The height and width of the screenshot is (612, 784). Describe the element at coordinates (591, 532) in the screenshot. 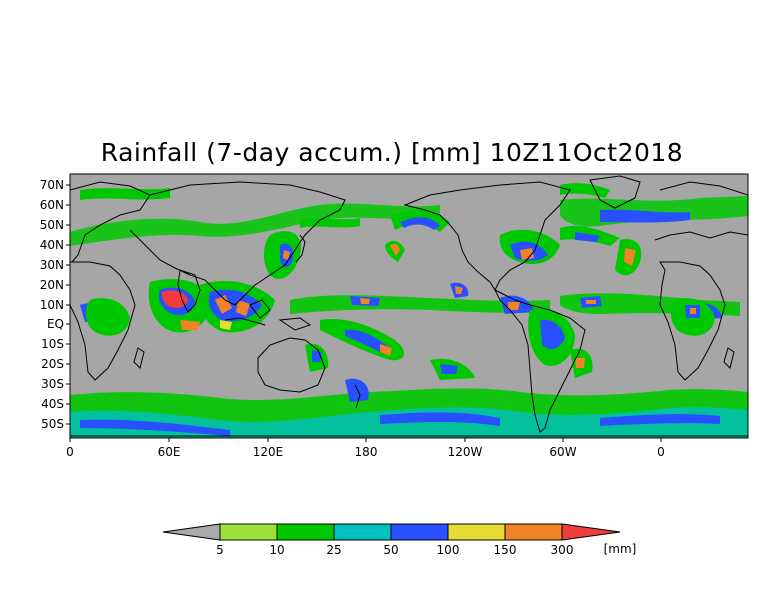

I see `colorbar-high-arrow` at that location.